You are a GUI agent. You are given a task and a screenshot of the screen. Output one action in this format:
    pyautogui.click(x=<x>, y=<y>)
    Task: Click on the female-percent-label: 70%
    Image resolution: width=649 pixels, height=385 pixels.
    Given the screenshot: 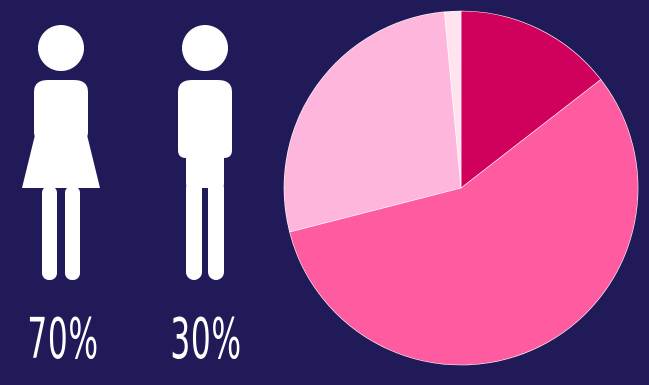 What is the action you would take?
    pyautogui.click(x=63, y=339)
    